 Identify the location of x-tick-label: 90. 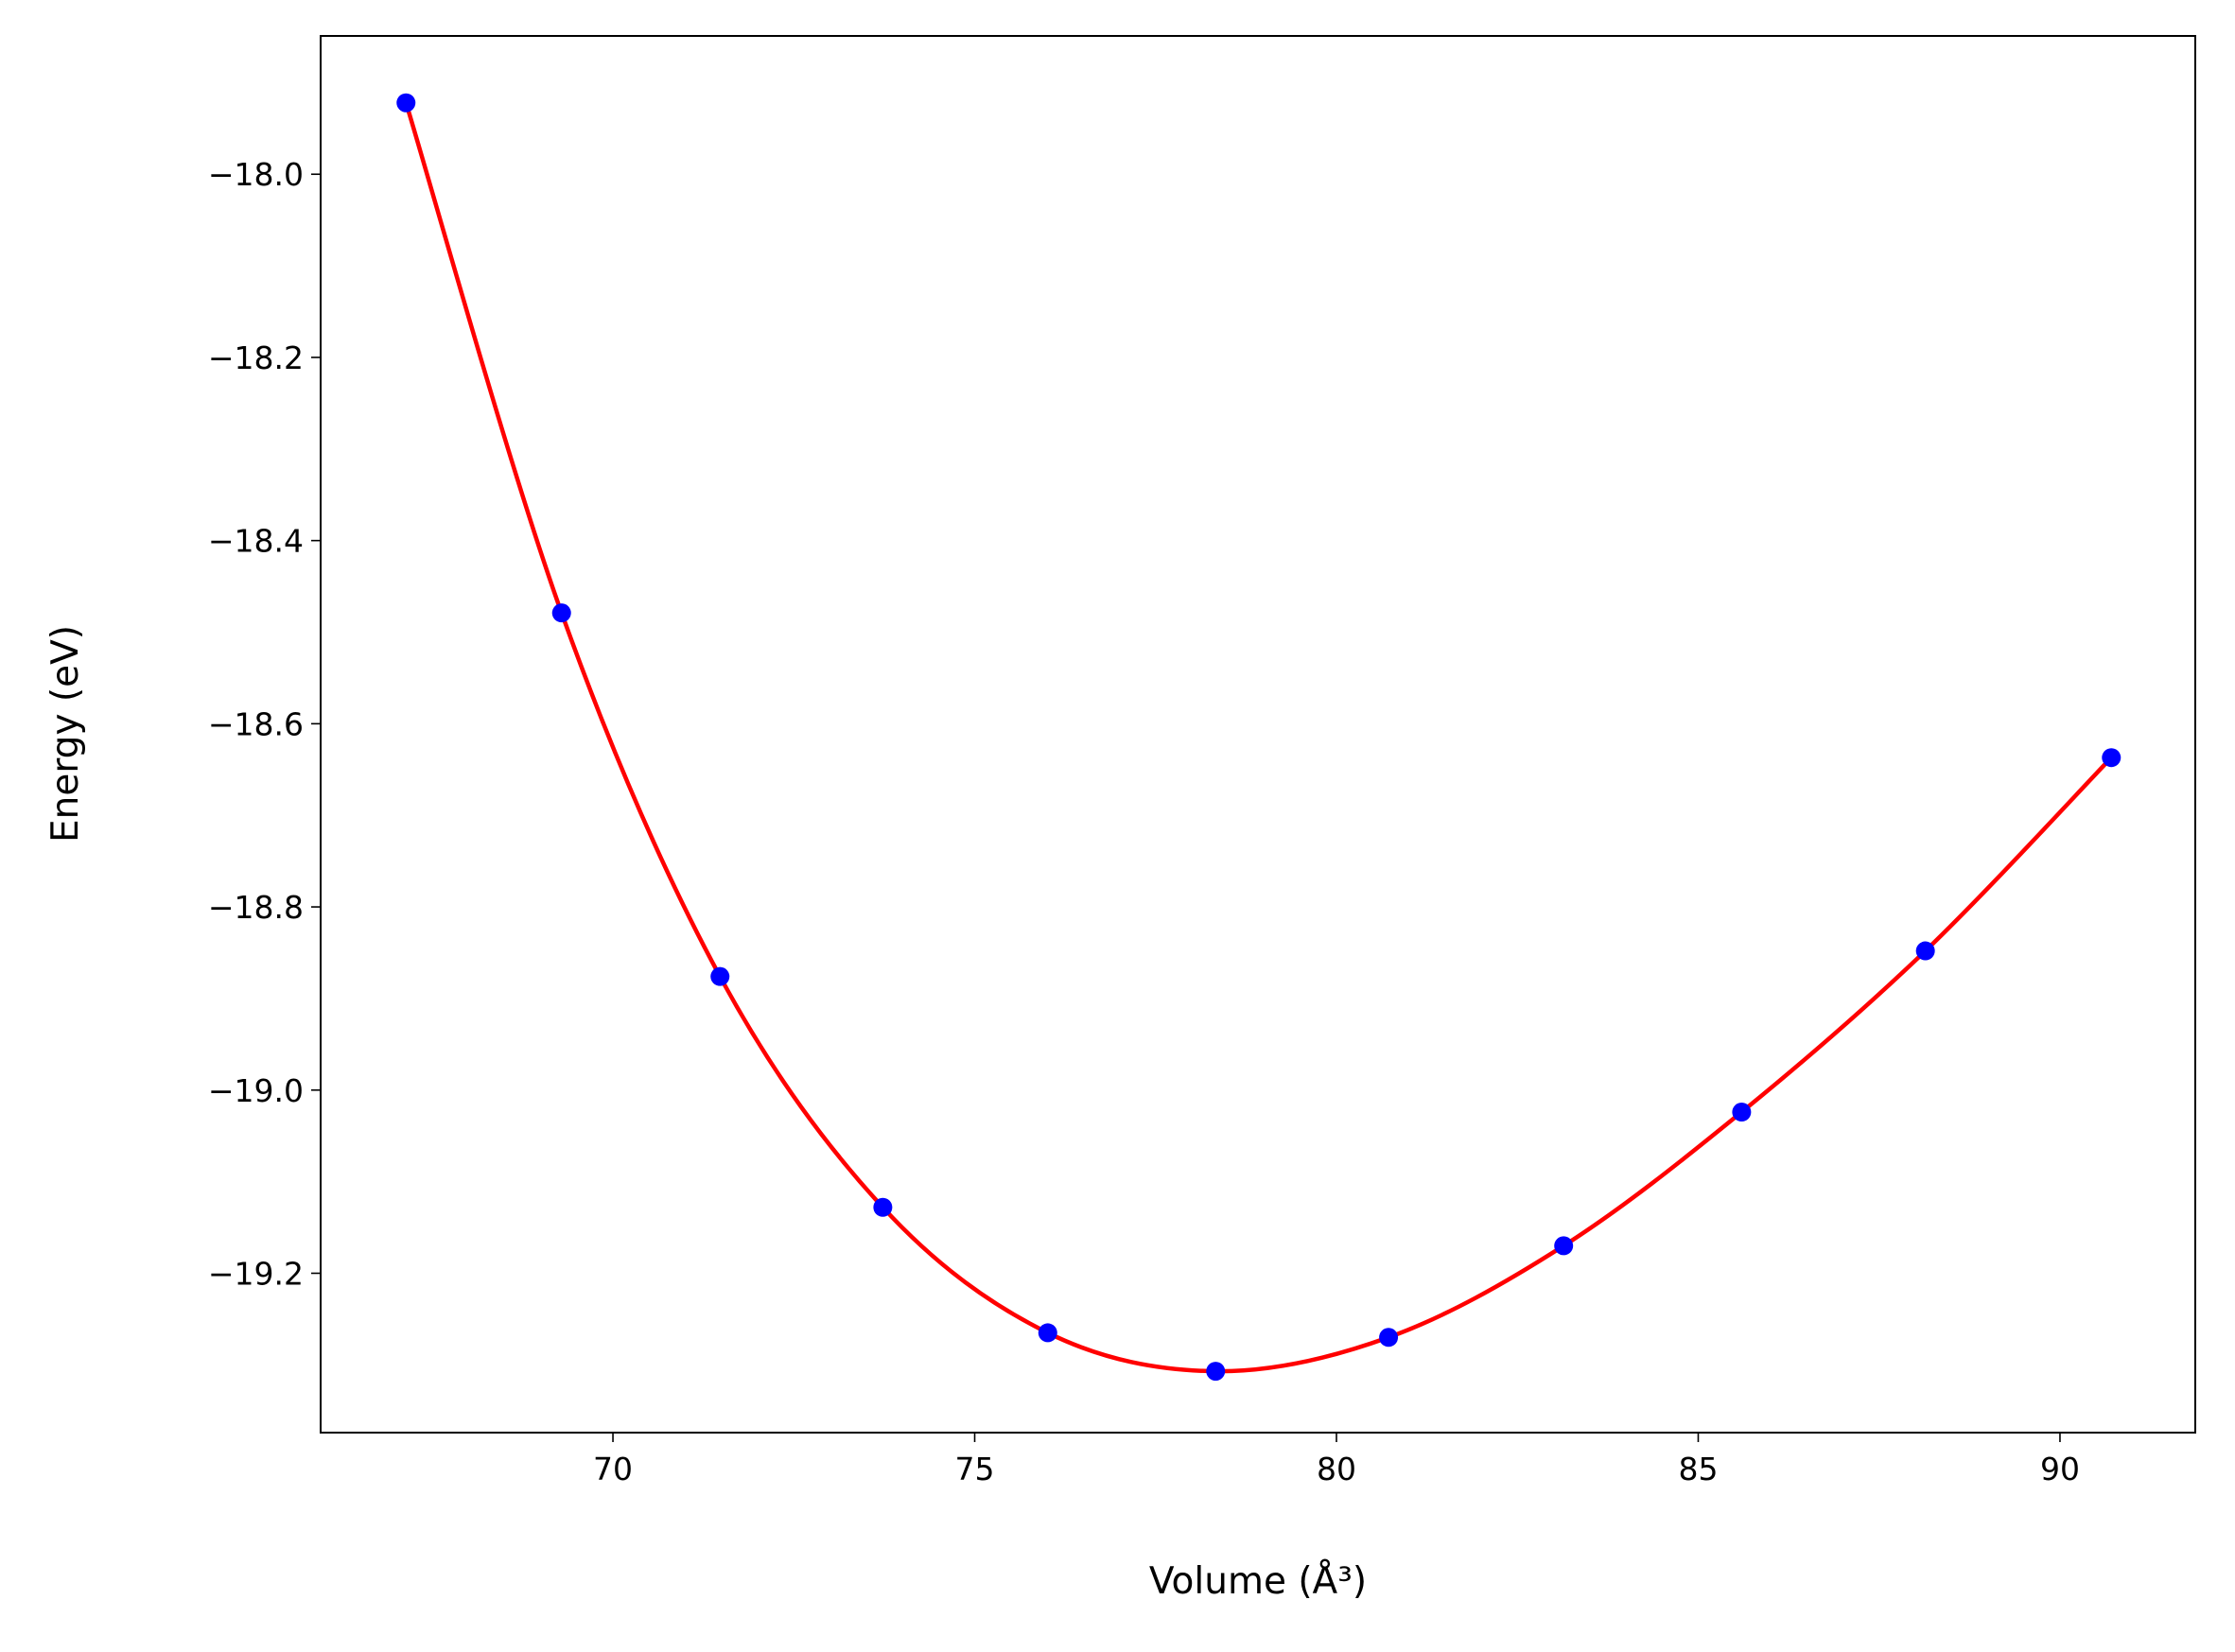
(2060, 1469).